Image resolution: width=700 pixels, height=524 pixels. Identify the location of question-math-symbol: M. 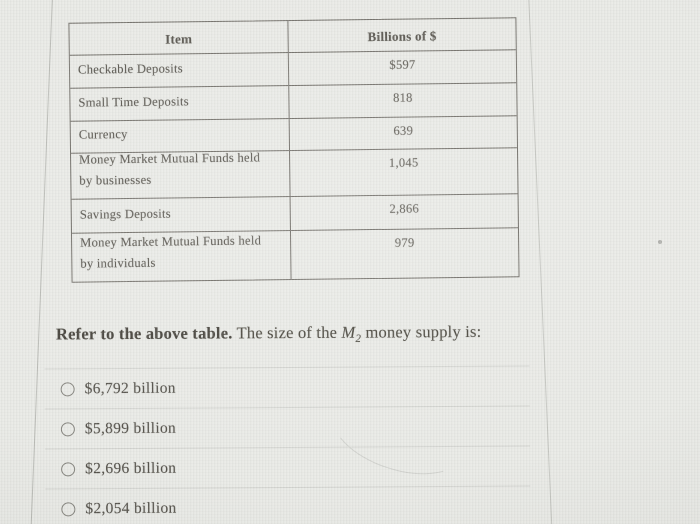
(348, 332).